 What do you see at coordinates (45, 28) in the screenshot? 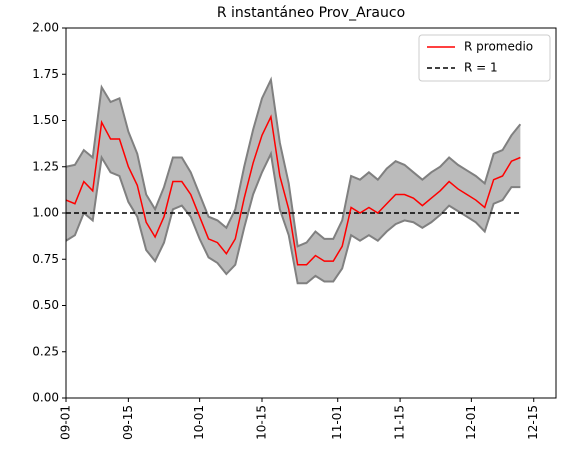
I see `y-tick-label: 2.00` at bounding box center [45, 28].